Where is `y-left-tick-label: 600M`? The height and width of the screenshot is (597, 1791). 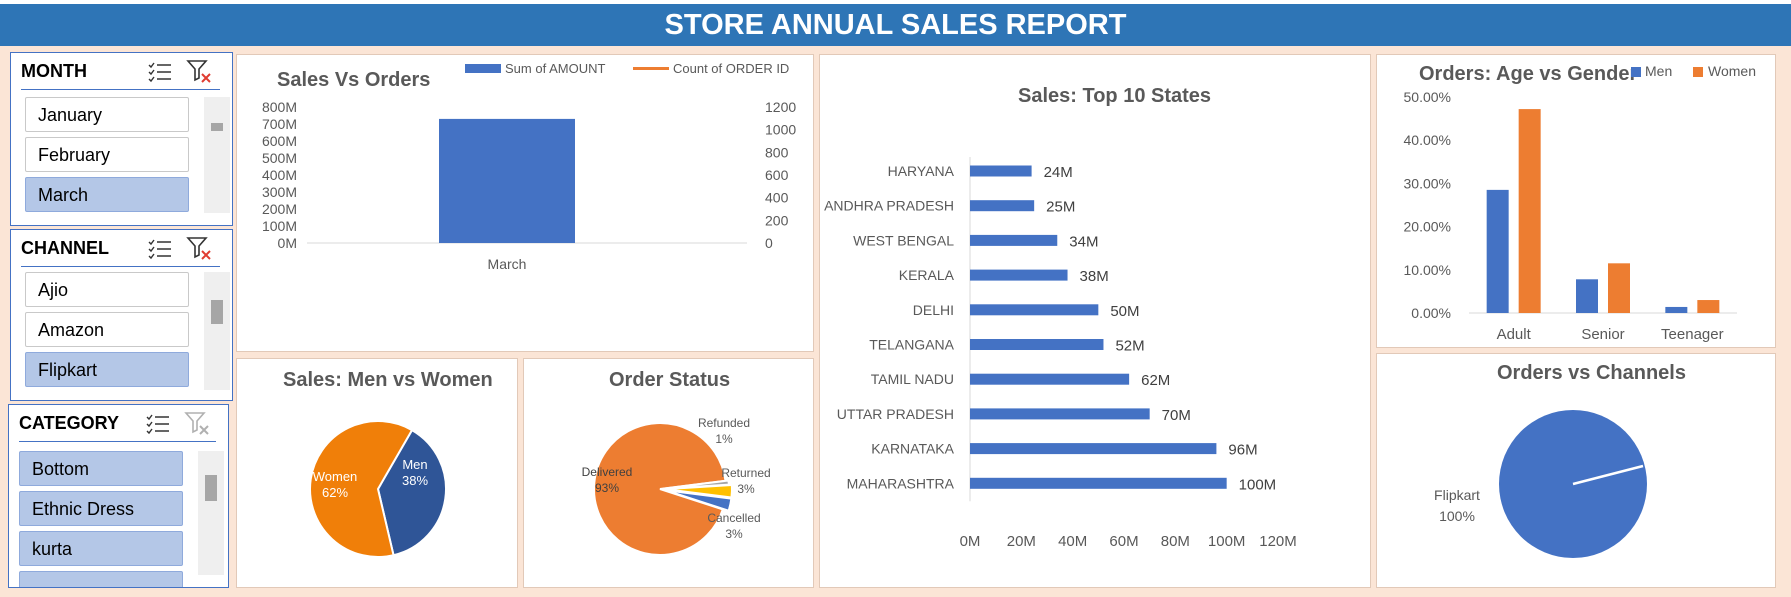
y-left-tick-label: 600M is located at coordinates (279, 141).